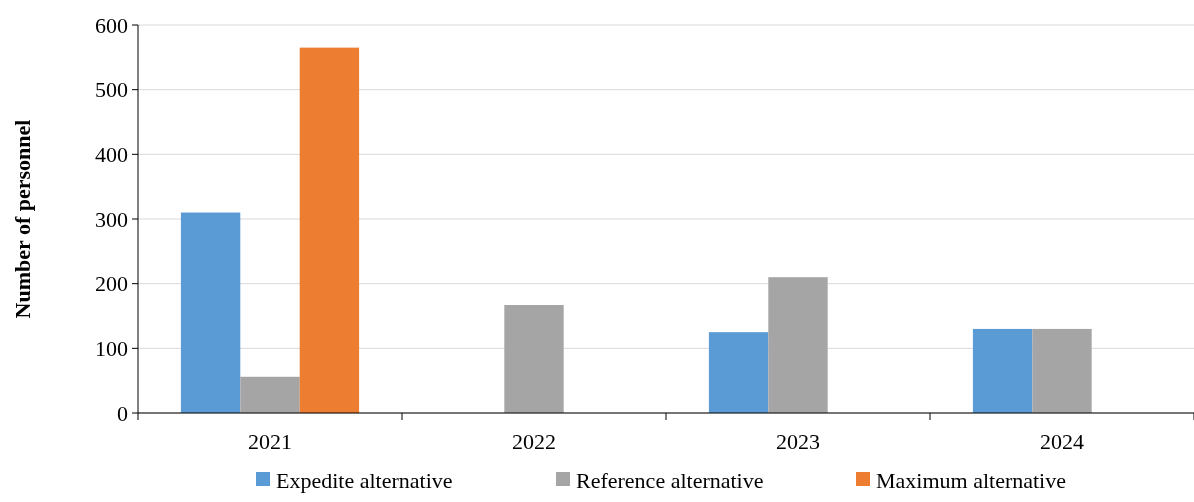 The image size is (1194, 502). I want to click on legend-label: Expedite alternative, so click(364, 480).